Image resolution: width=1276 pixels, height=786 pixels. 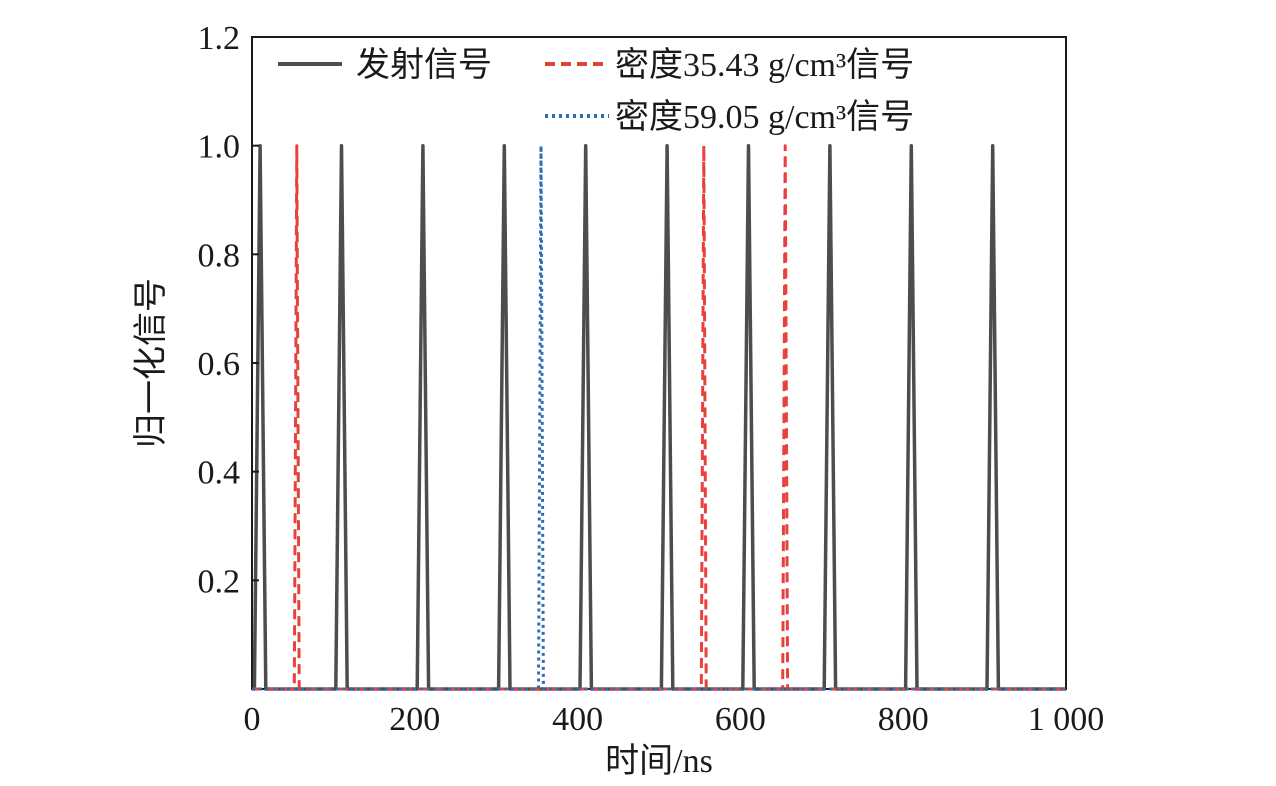 I want to click on legend: 发射信号 密度35.43 g/cm³信号 密度59.05 g/cm³信号, so click(x=596, y=91).